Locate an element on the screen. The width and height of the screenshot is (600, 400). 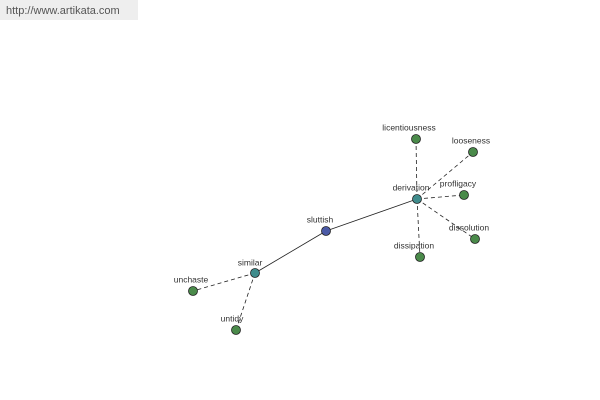
node-label: similar is located at coordinates (250, 262).